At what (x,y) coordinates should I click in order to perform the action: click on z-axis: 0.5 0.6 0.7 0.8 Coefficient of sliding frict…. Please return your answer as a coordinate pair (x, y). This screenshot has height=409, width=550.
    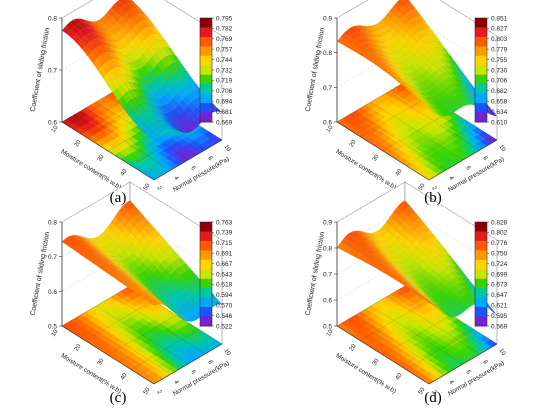
    Looking at the image, I should click on (46, 275).